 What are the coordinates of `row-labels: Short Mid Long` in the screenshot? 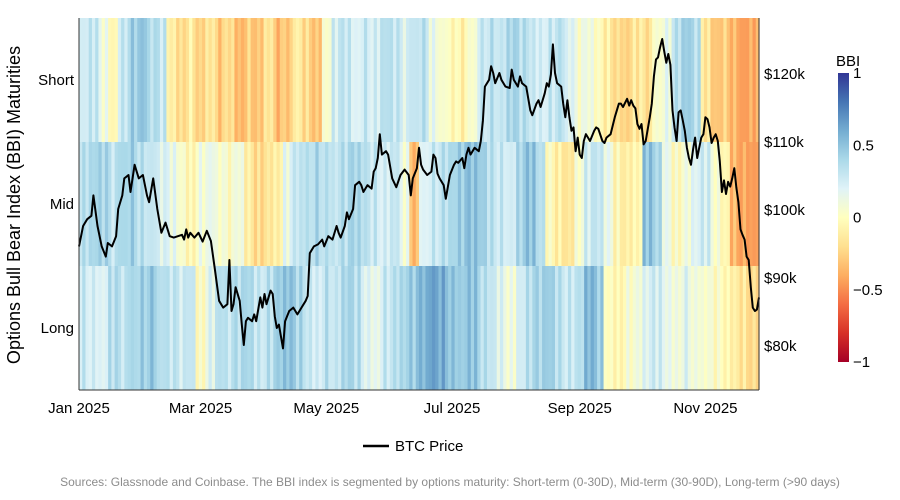 It's located at (56, 204).